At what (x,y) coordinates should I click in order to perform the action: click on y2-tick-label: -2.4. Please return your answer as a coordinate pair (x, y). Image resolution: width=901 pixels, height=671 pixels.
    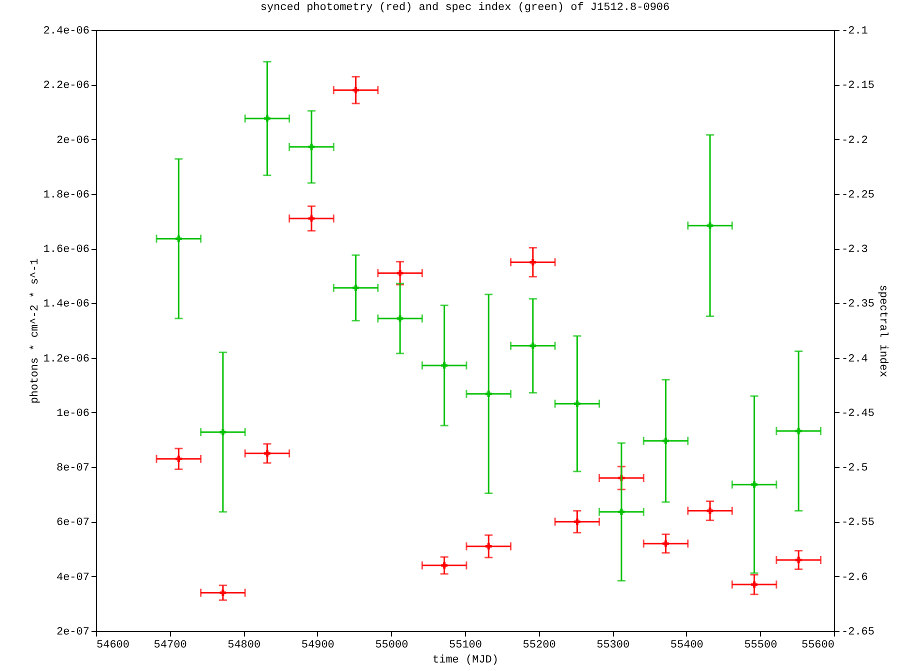
    Looking at the image, I should click on (855, 359).